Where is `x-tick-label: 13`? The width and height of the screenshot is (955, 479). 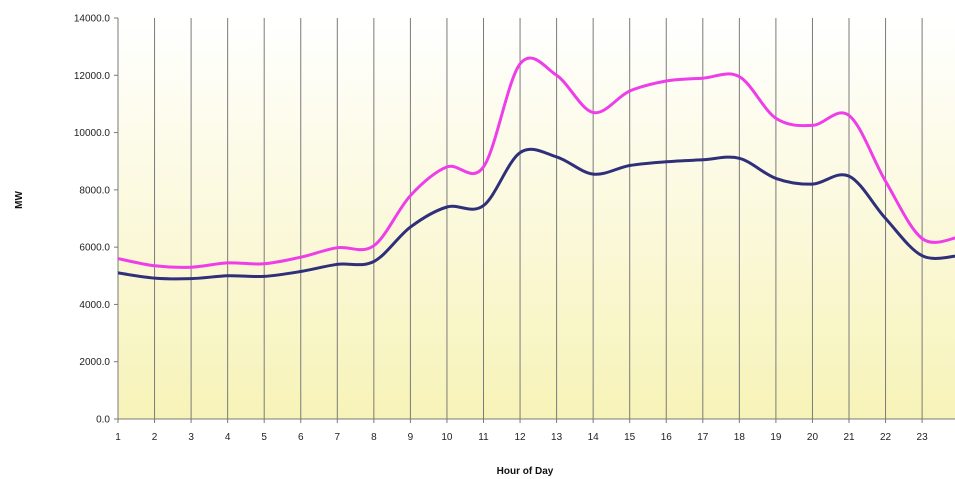 x-tick-label: 13 is located at coordinates (557, 437).